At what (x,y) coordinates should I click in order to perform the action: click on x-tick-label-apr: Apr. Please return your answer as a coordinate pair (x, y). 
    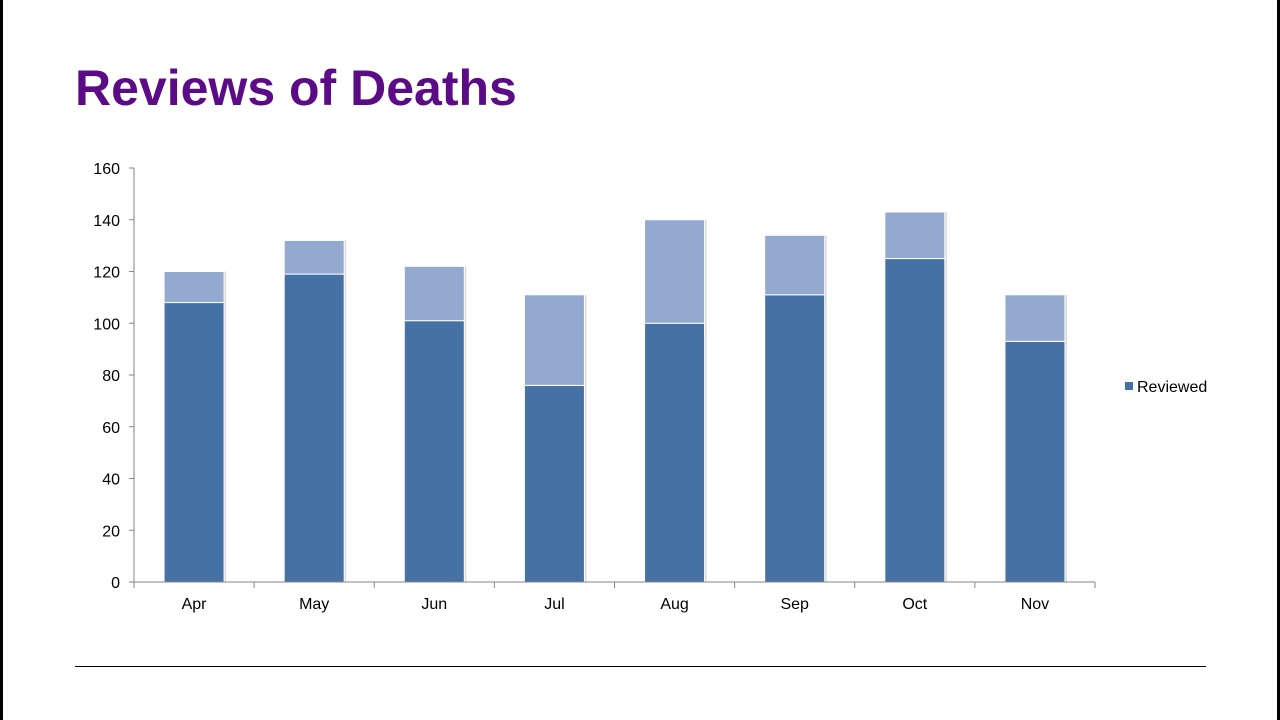
    Looking at the image, I should click on (195, 604).